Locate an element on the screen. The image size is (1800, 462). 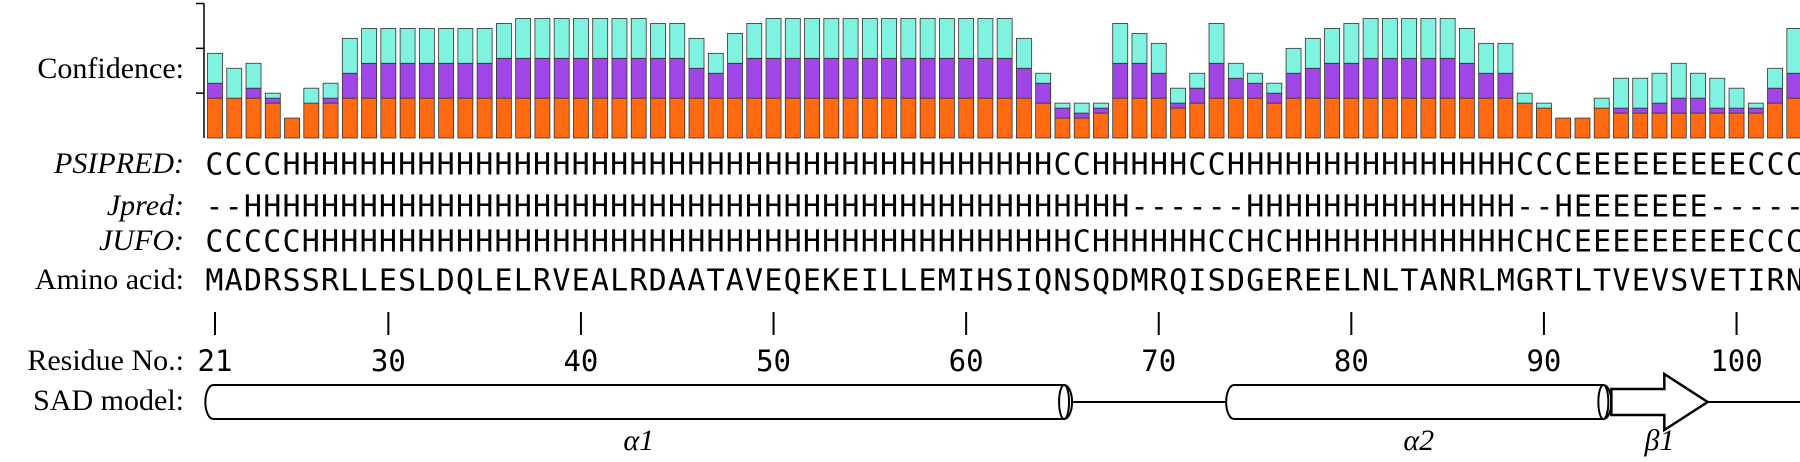
residue-number-label: Residue No.: is located at coordinates (105, 360).